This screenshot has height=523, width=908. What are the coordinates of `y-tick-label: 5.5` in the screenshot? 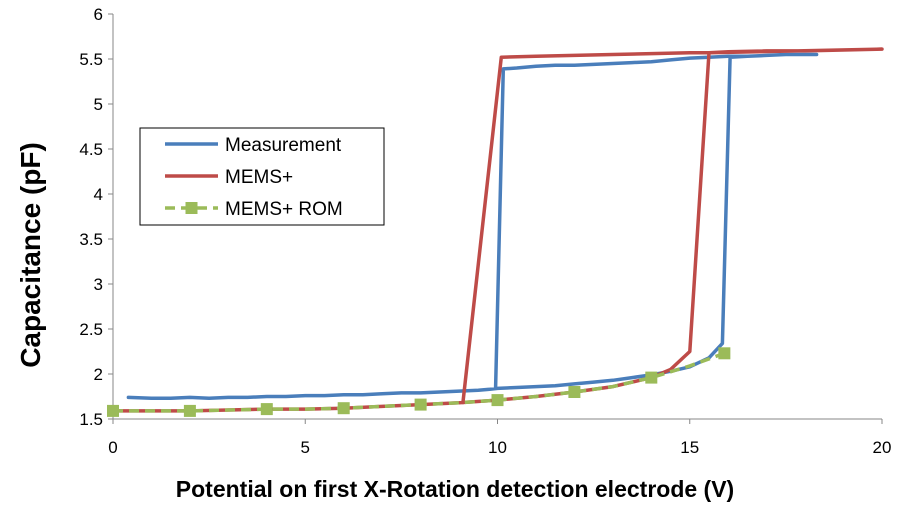 It's located at (91, 59).